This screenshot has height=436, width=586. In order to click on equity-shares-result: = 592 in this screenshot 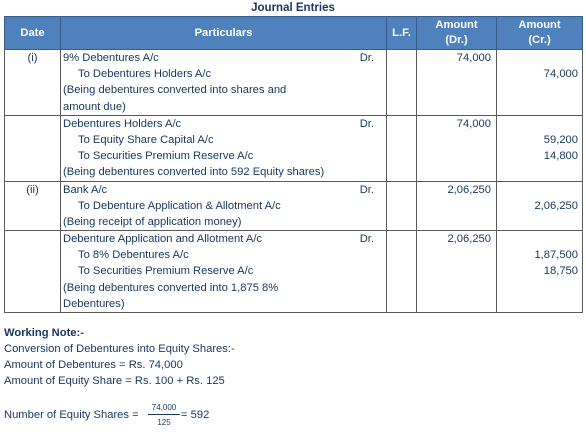, I will do `click(195, 415)`.